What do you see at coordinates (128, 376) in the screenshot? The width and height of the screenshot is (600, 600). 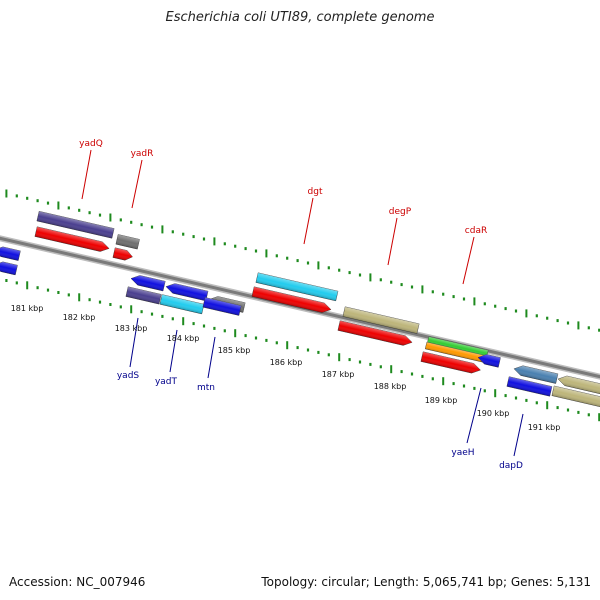 I see `reverse-gene-label-0: yadS` at bounding box center [128, 376].